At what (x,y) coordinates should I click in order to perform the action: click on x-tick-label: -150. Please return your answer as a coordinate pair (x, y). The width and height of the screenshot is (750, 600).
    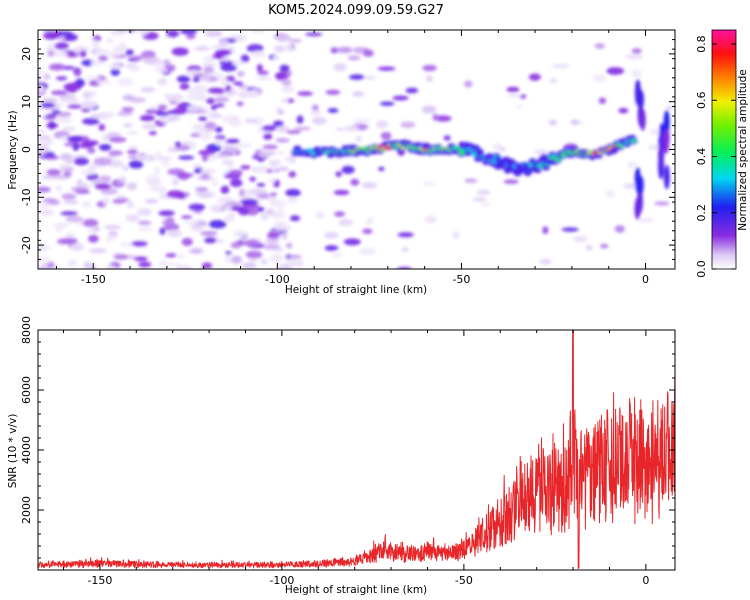
    Looking at the image, I should click on (99, 580).